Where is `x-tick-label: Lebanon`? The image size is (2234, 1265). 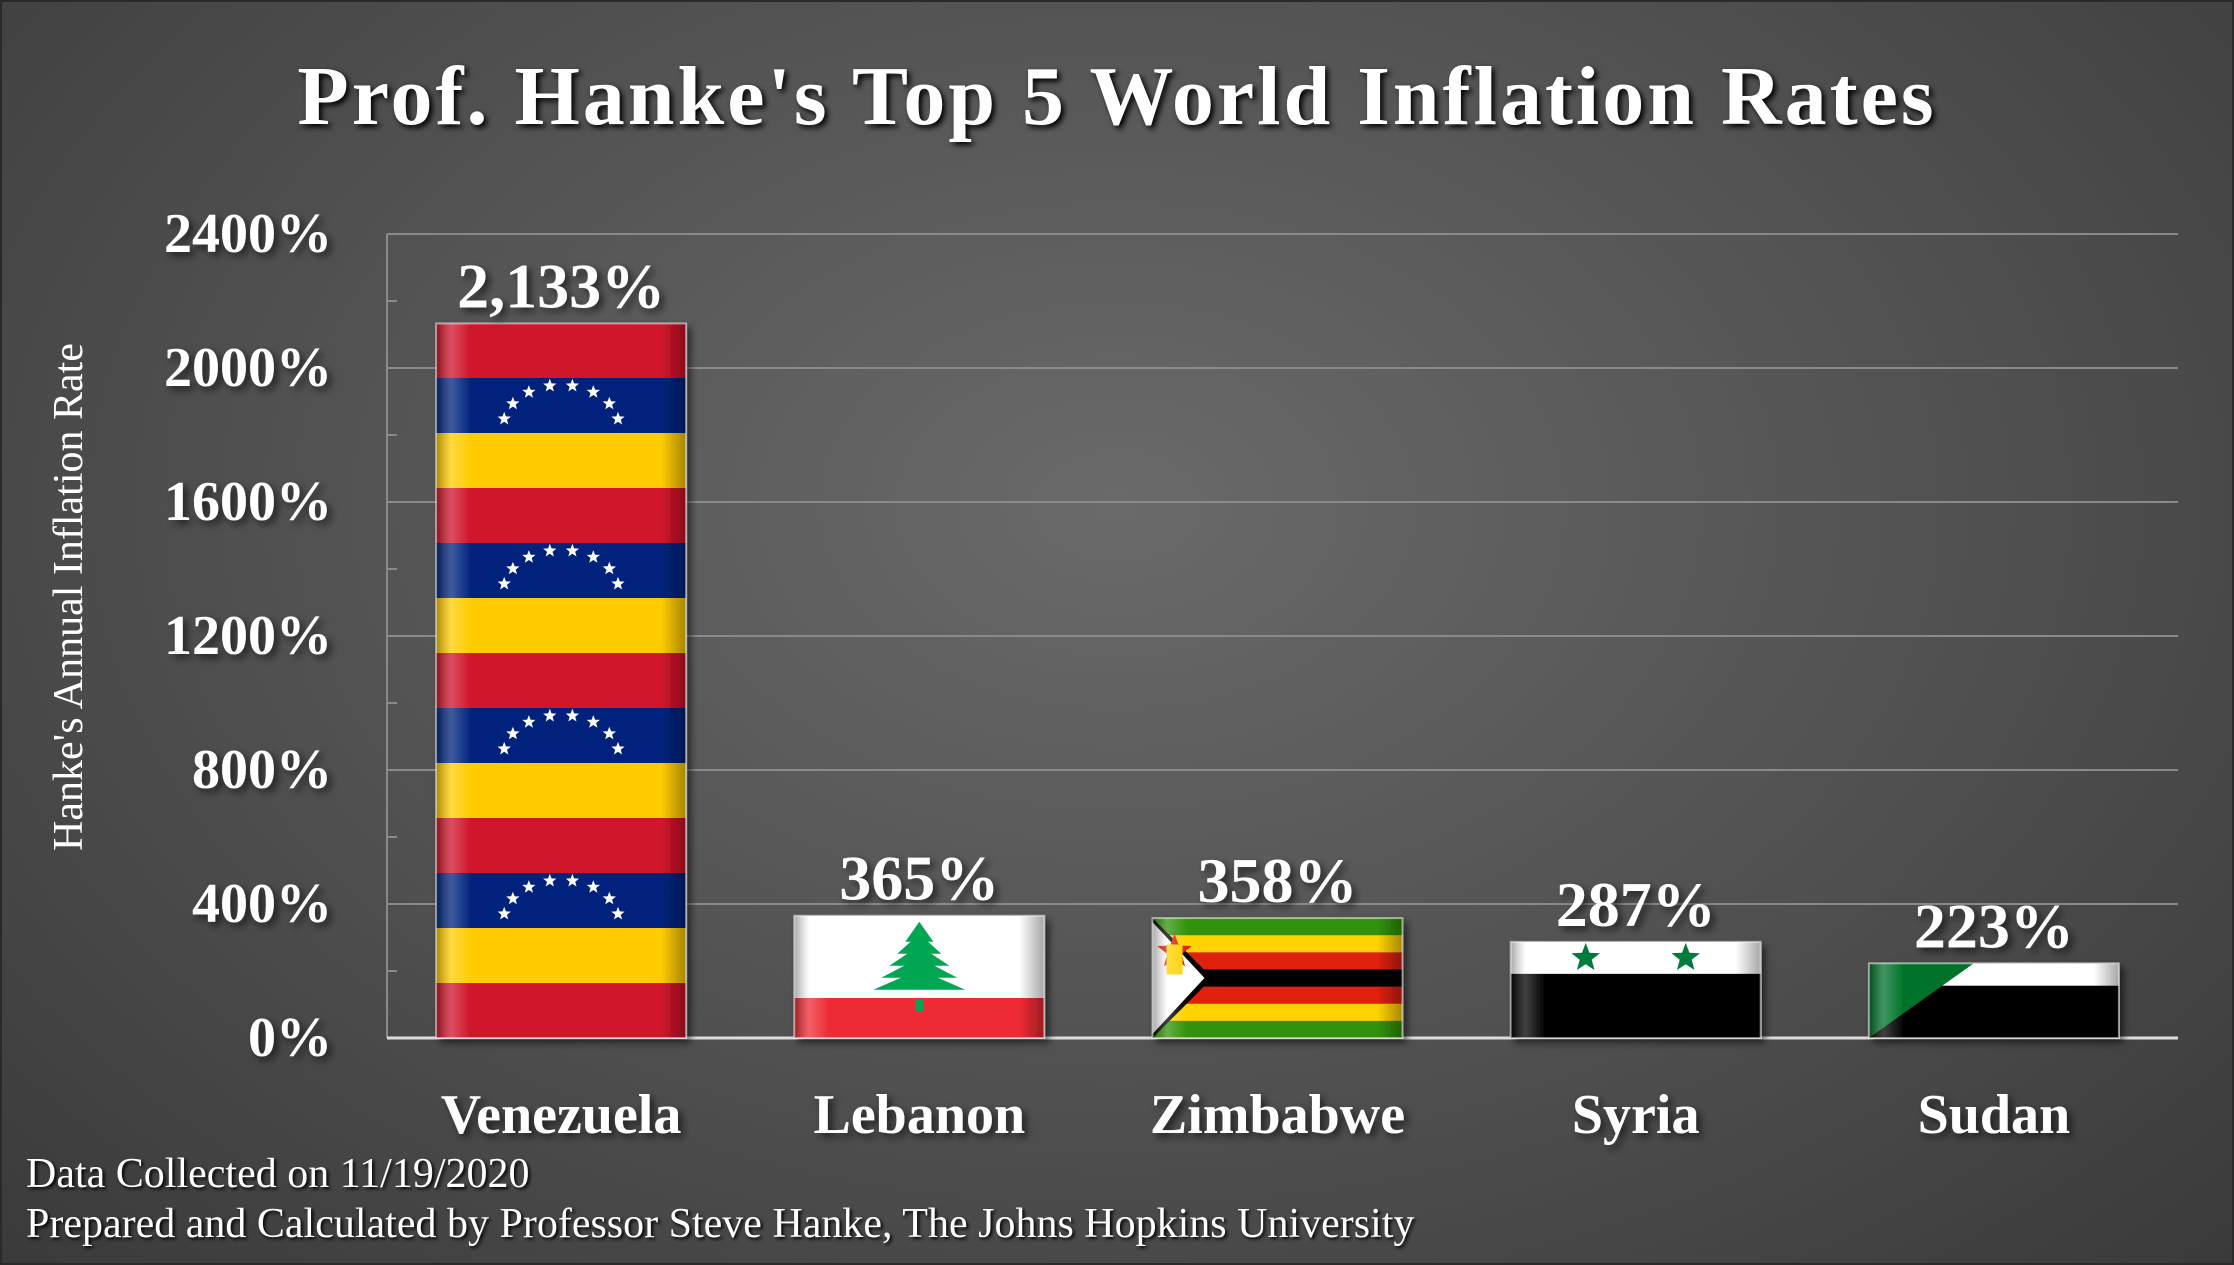
x-tick-label: Lebanon is located at coordinates (919, 1115).